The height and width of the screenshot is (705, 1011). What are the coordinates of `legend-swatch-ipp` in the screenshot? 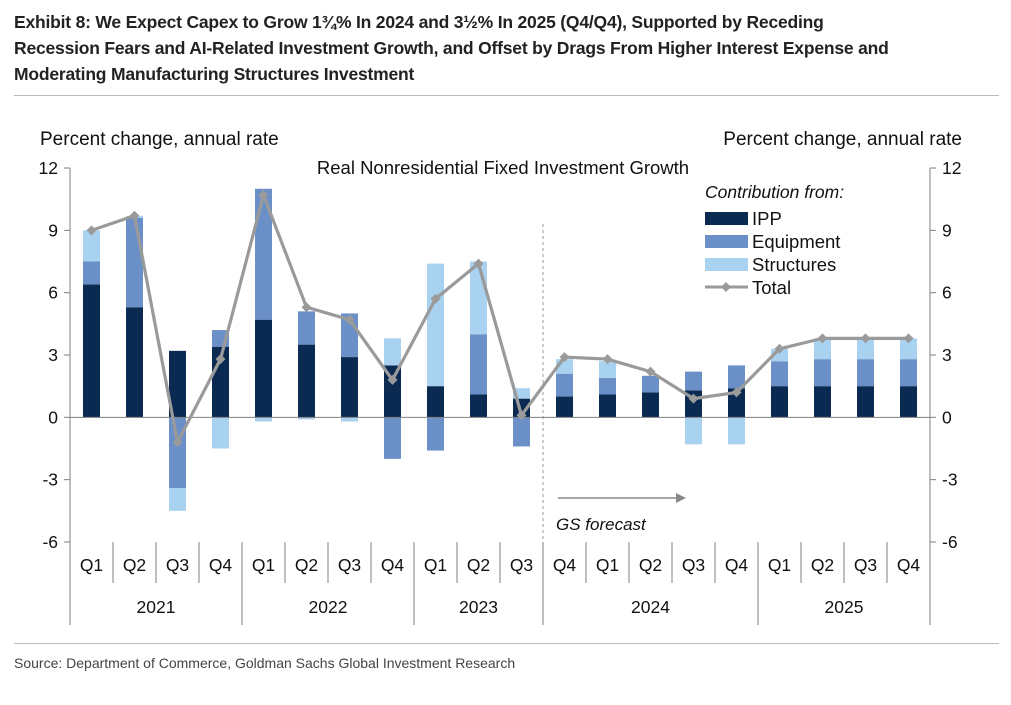 It's located at (726, 218).